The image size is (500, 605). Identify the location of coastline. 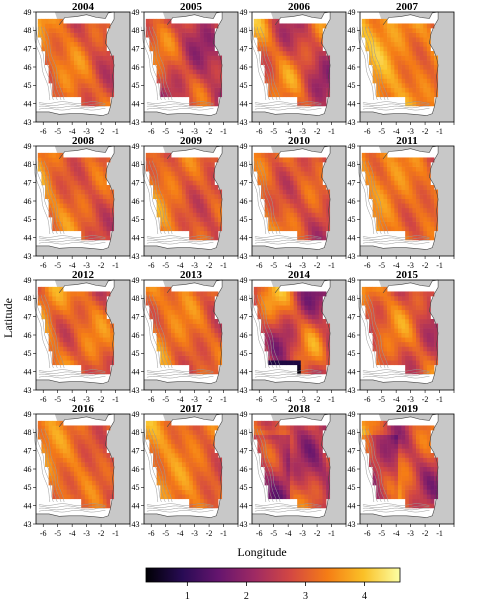
(75, 63).